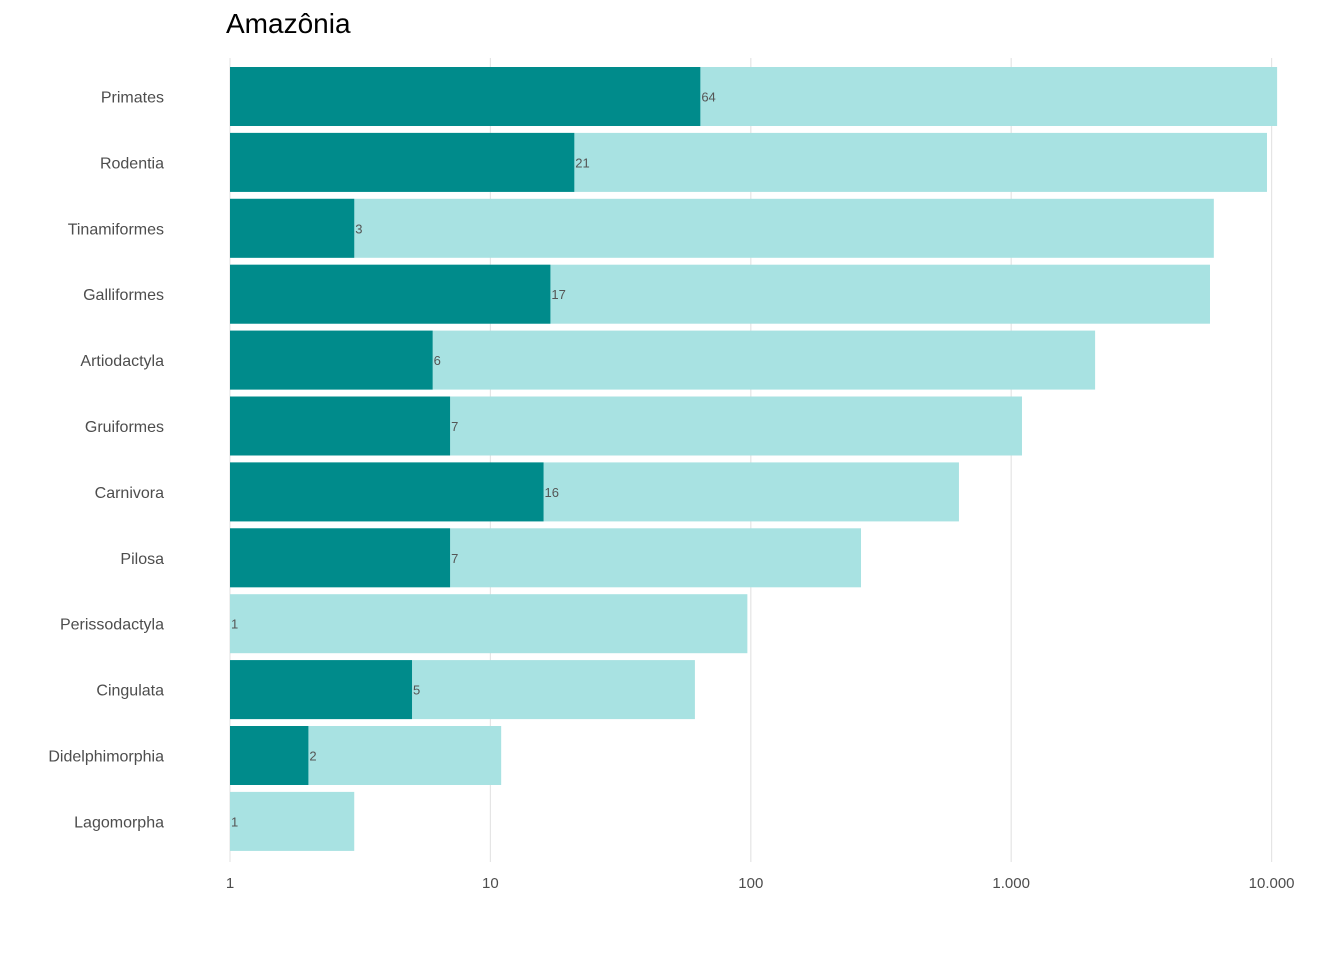  I want to click on data-label: 17, so click(558, 294).